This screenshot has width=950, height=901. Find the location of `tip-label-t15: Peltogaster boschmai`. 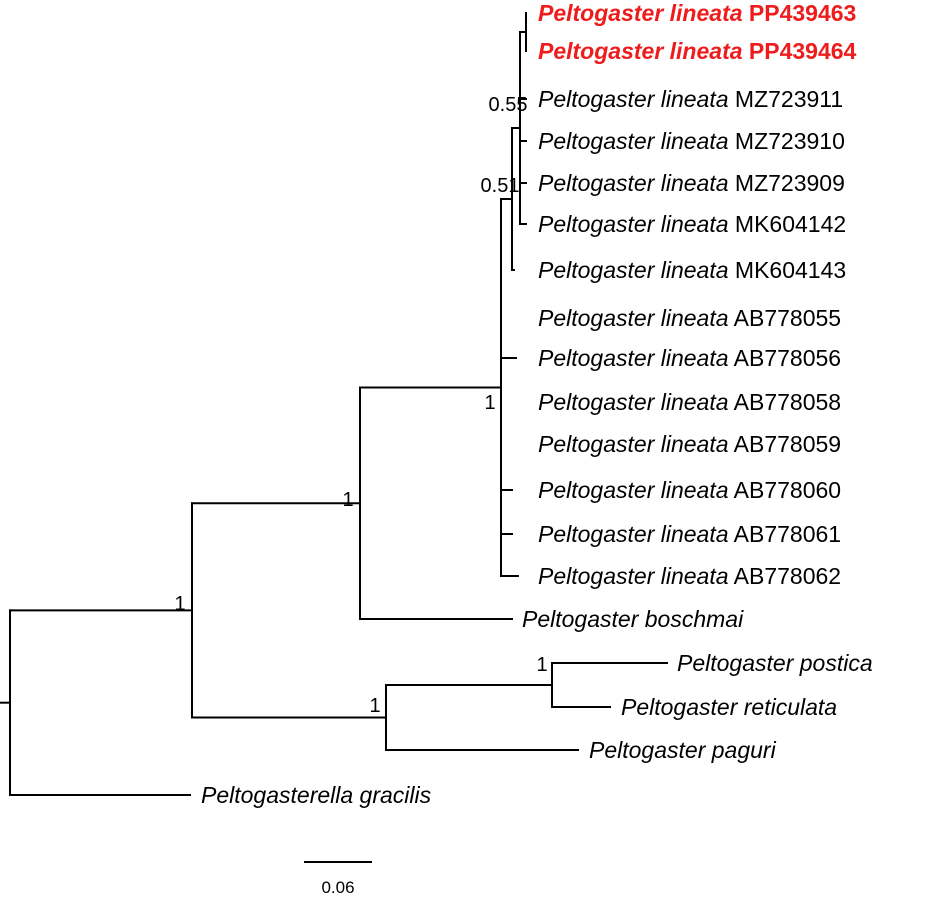

tip-label-t15: Peltogaster boschmai is located at coordinates (633, 619).